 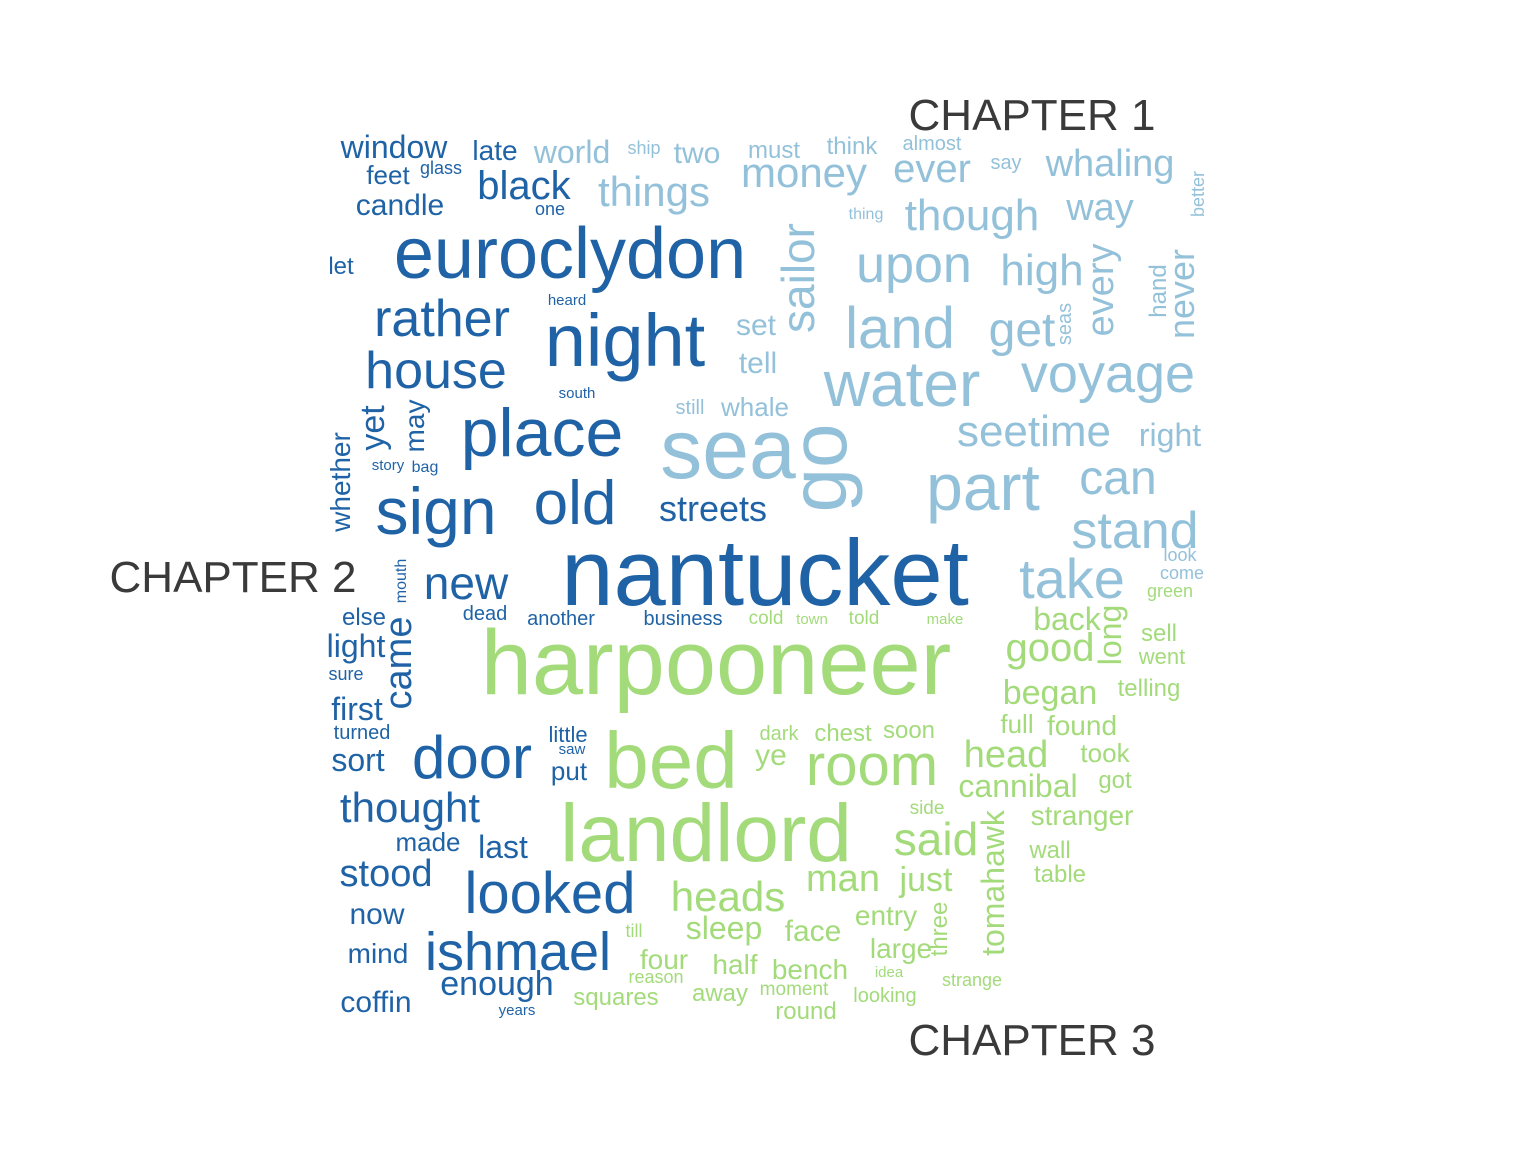 What do you see at coordinates (889, 972) in the screenshot?
I see `word-idea: idea` at bounding box center [889, 972].